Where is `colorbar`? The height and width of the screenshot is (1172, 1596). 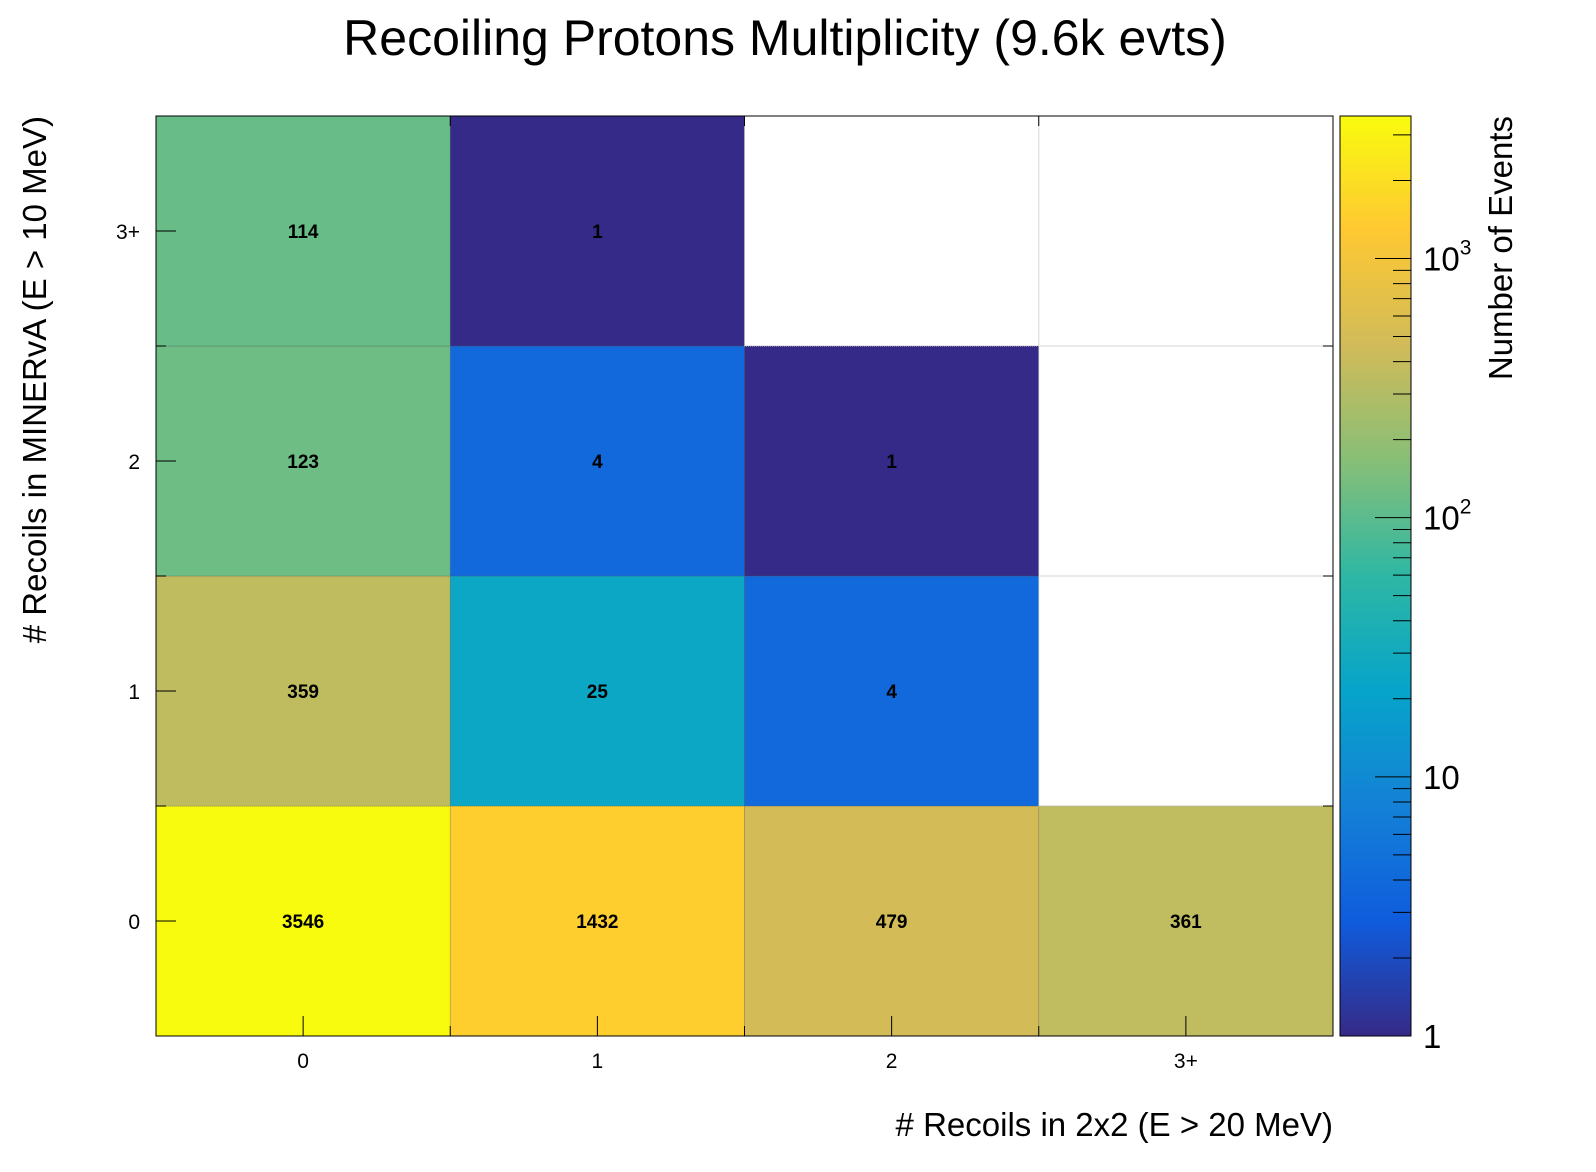
colorbar is located at coordinates (1375, 576).